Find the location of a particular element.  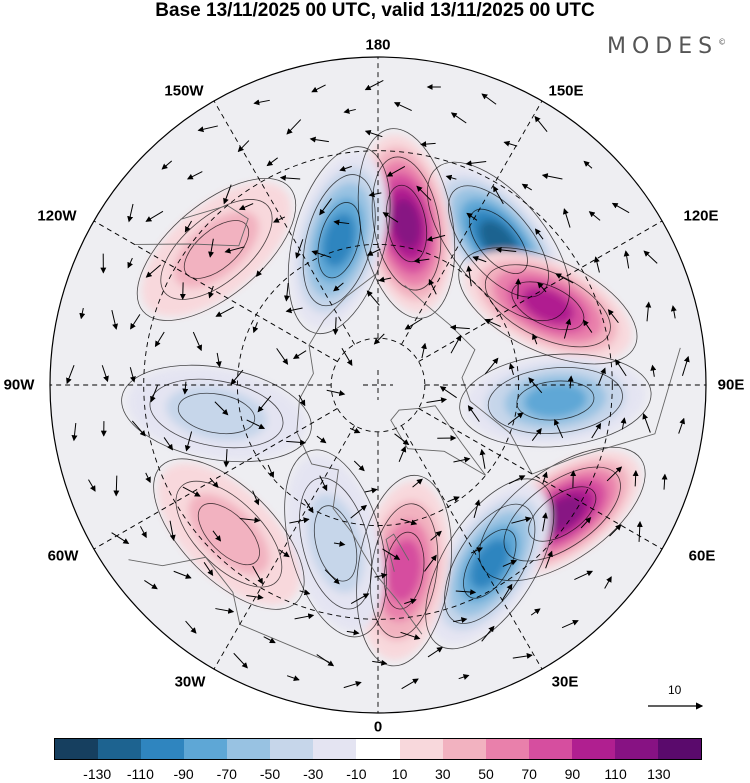

greenland-coast is located at coordinates (438, 440).